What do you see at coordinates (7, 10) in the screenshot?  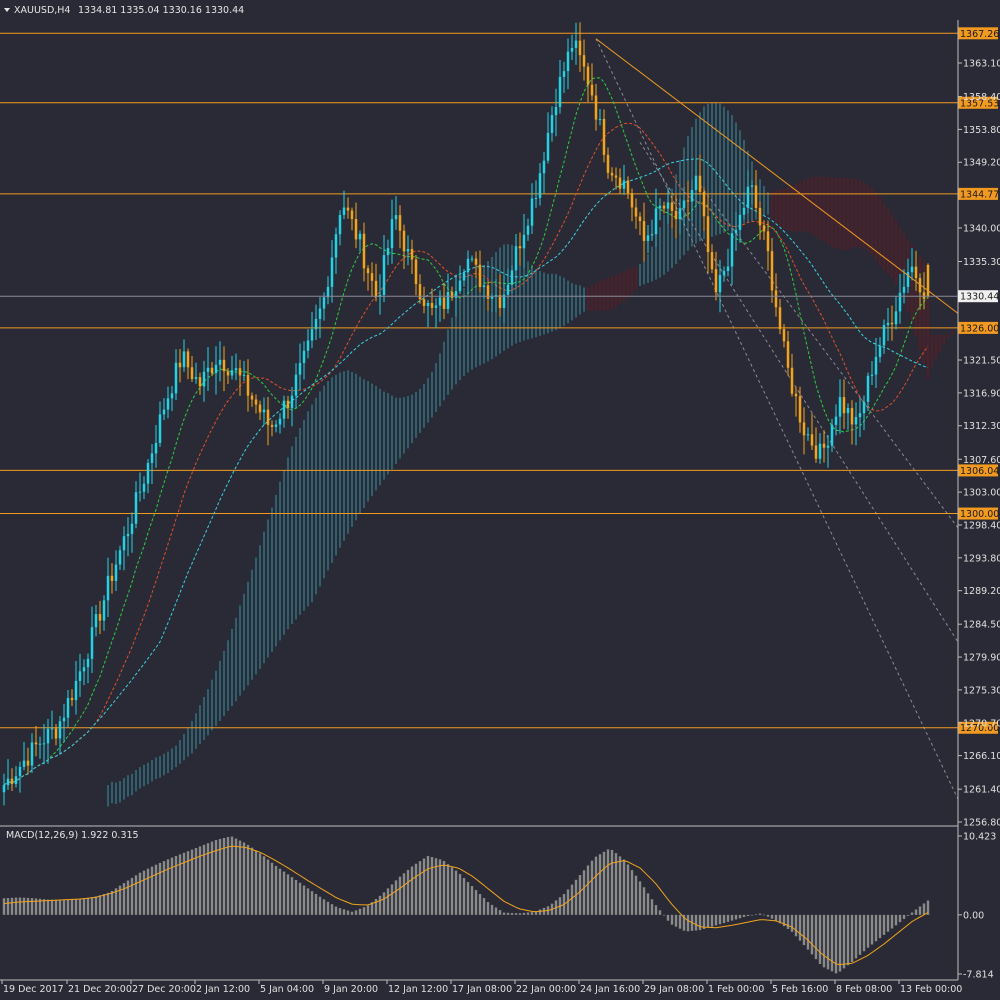 I see `triangle-down-icon` at bounding box center [7, 10].